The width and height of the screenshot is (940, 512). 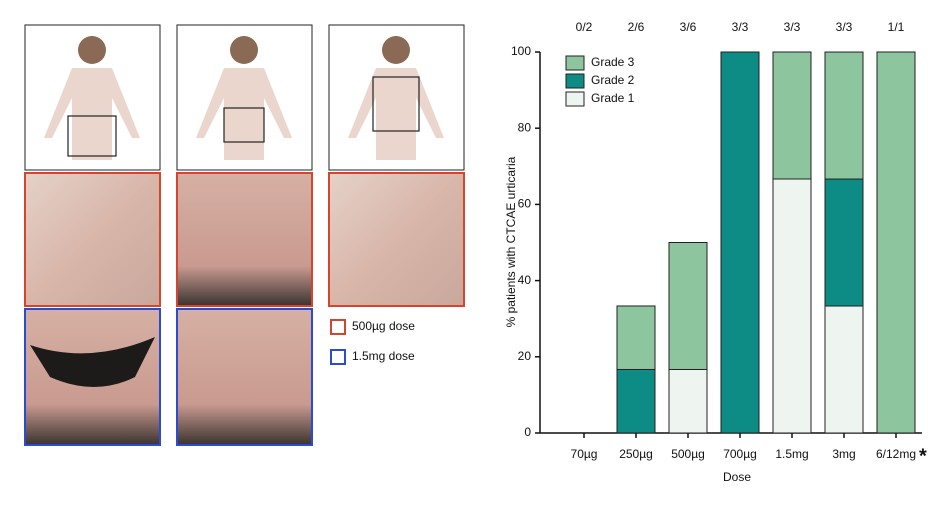 I want to click on top-label: 3/6, so click(x=688, y=27).